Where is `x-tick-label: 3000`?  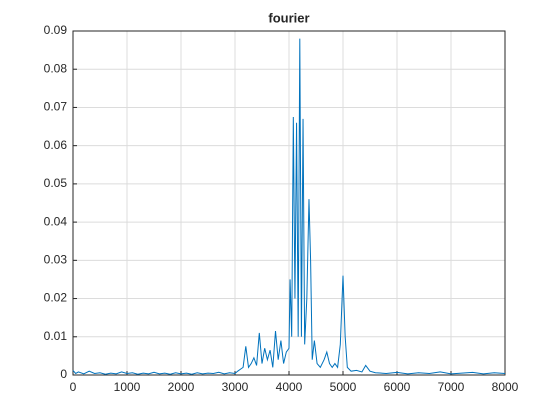 x-tick-label: 3000 is located at coordinates (235, 387).